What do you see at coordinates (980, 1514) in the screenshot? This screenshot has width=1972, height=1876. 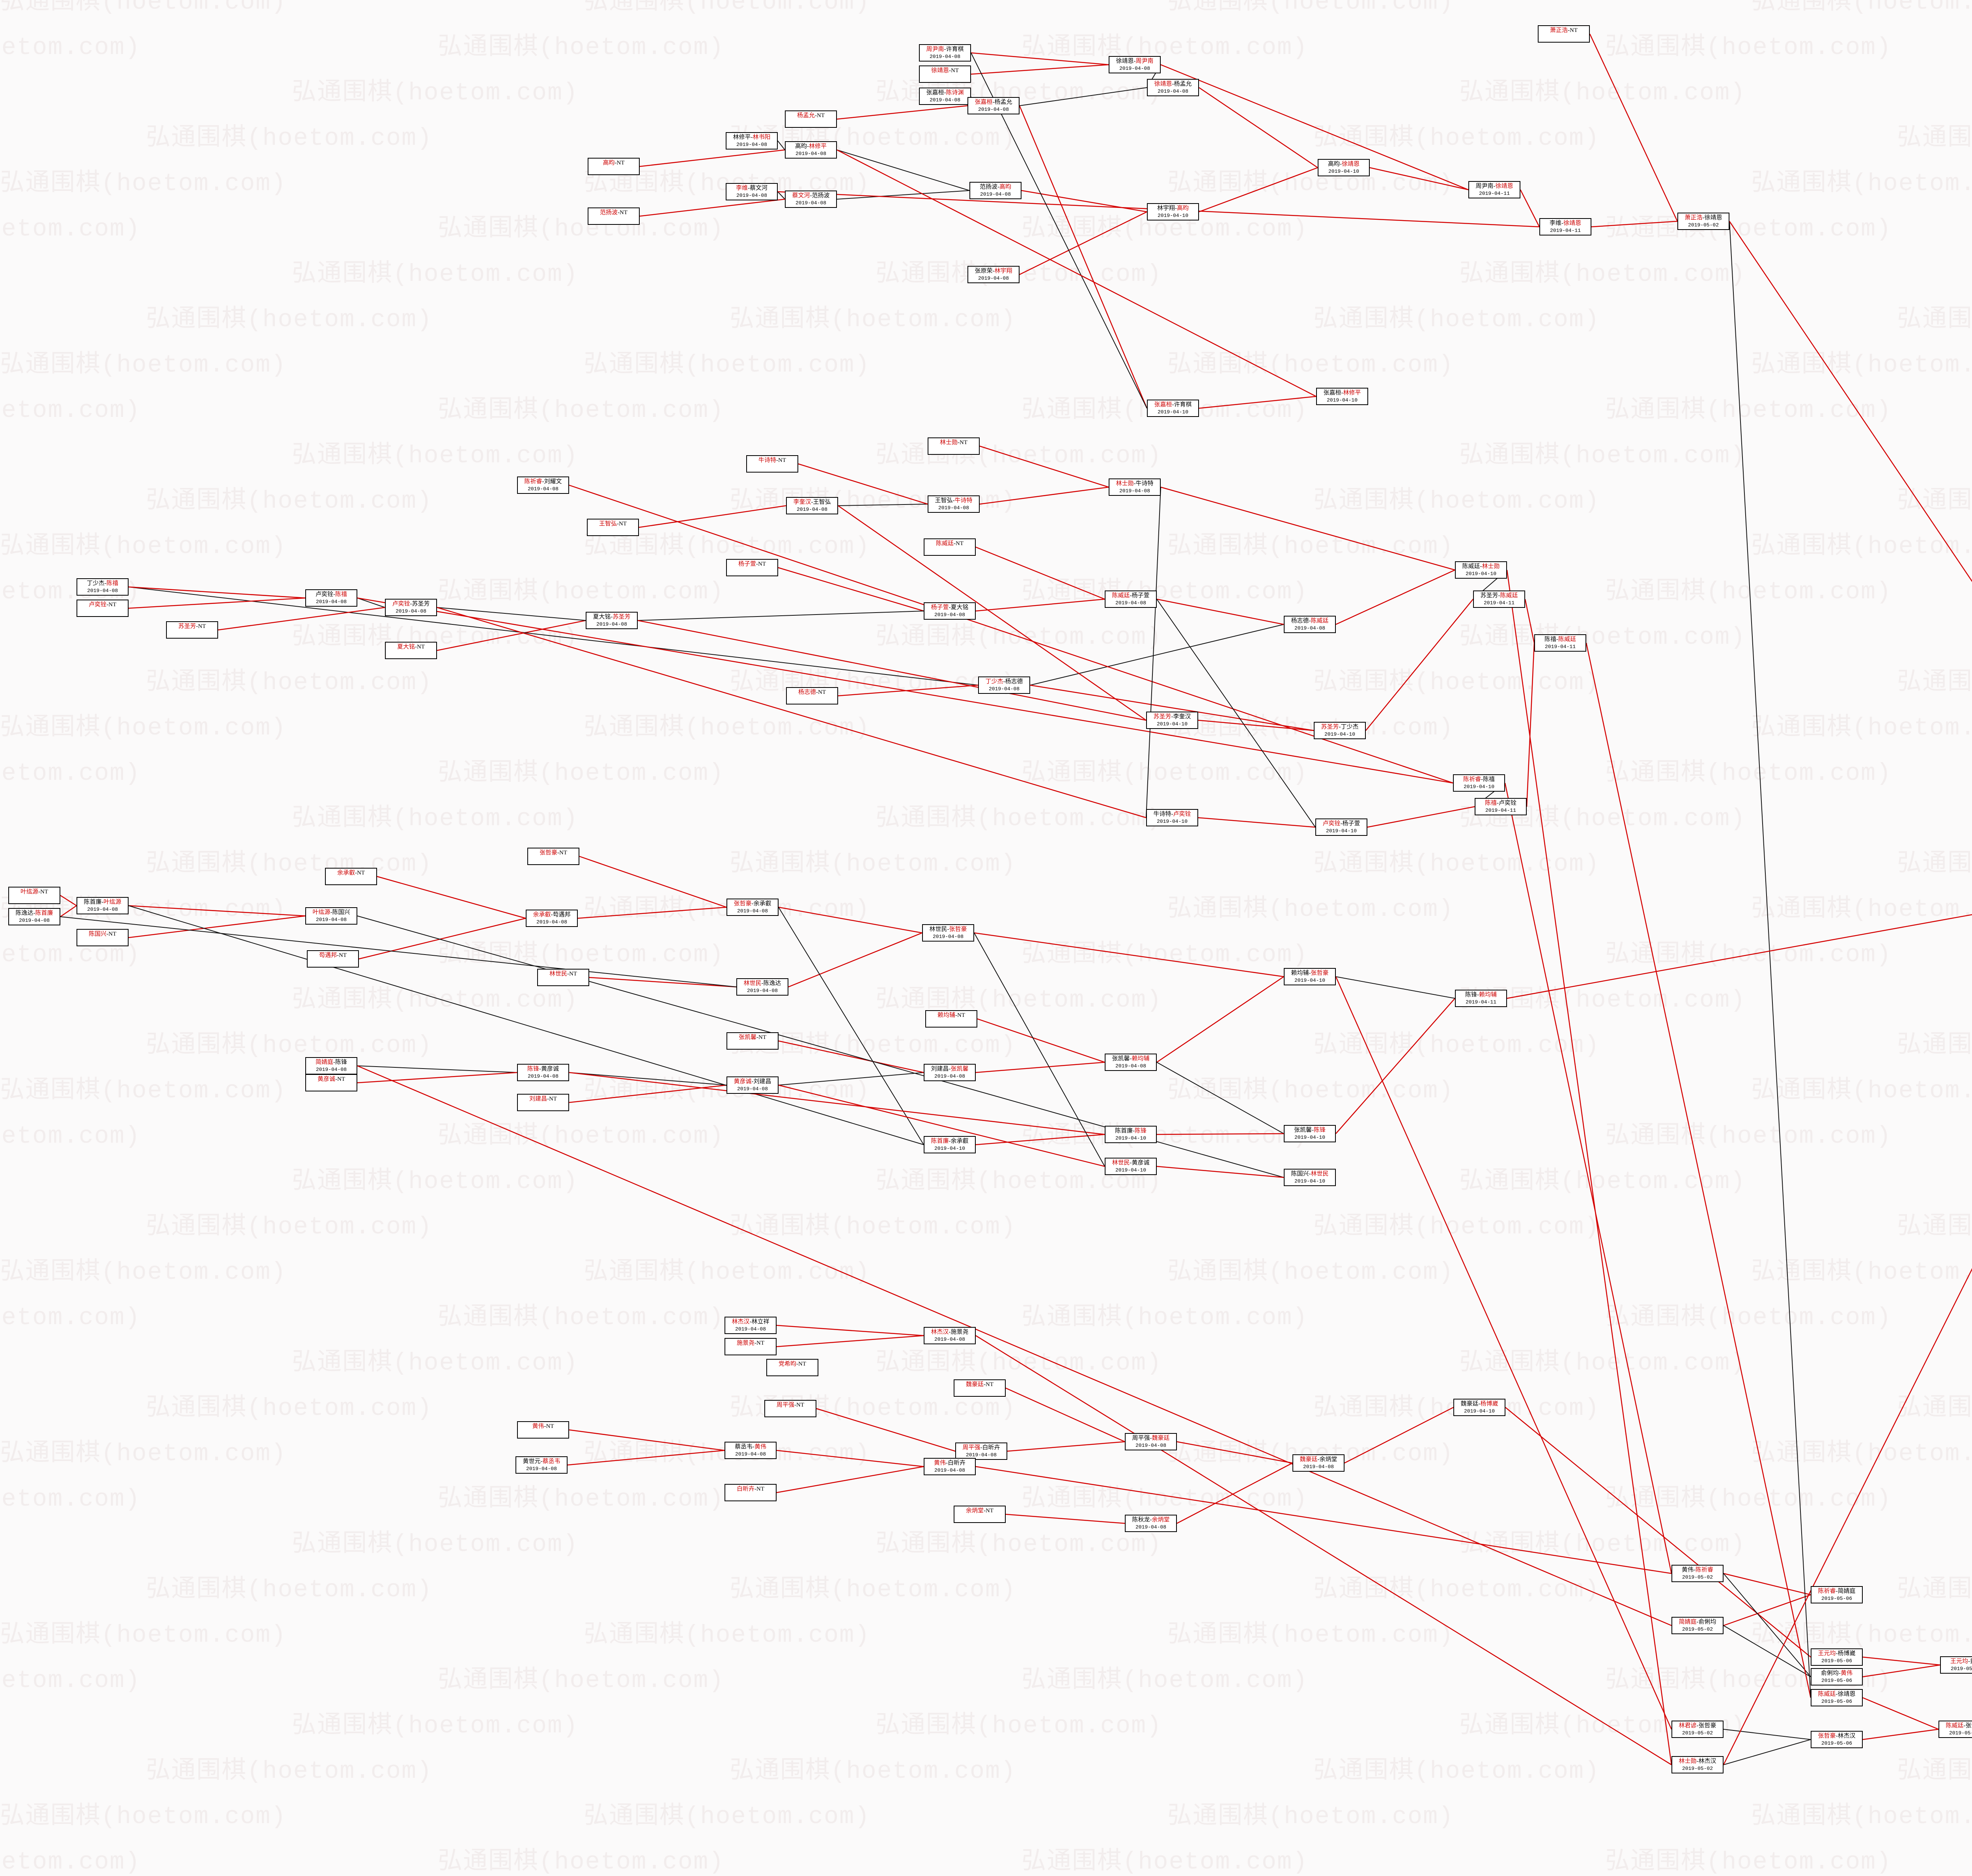 I see `match-node: 余炳堂-NT` at bounding box center [980, 1514].